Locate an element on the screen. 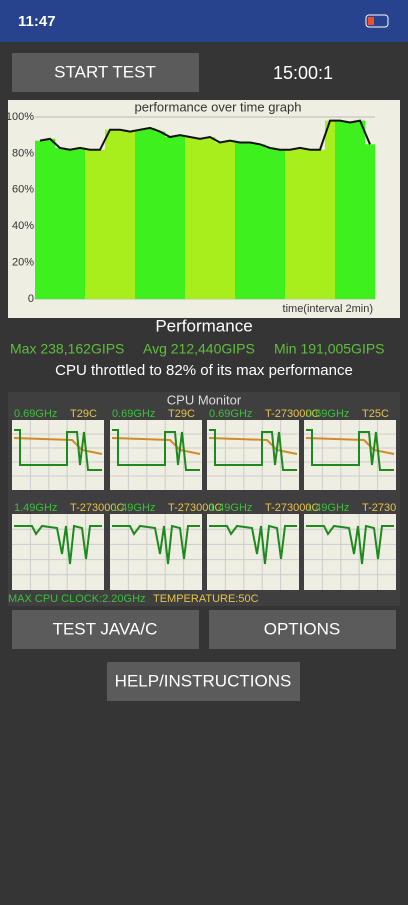 Image resolution: width=408 pixels, height=905 pixels. help-button is located at coordinates (203, 681).